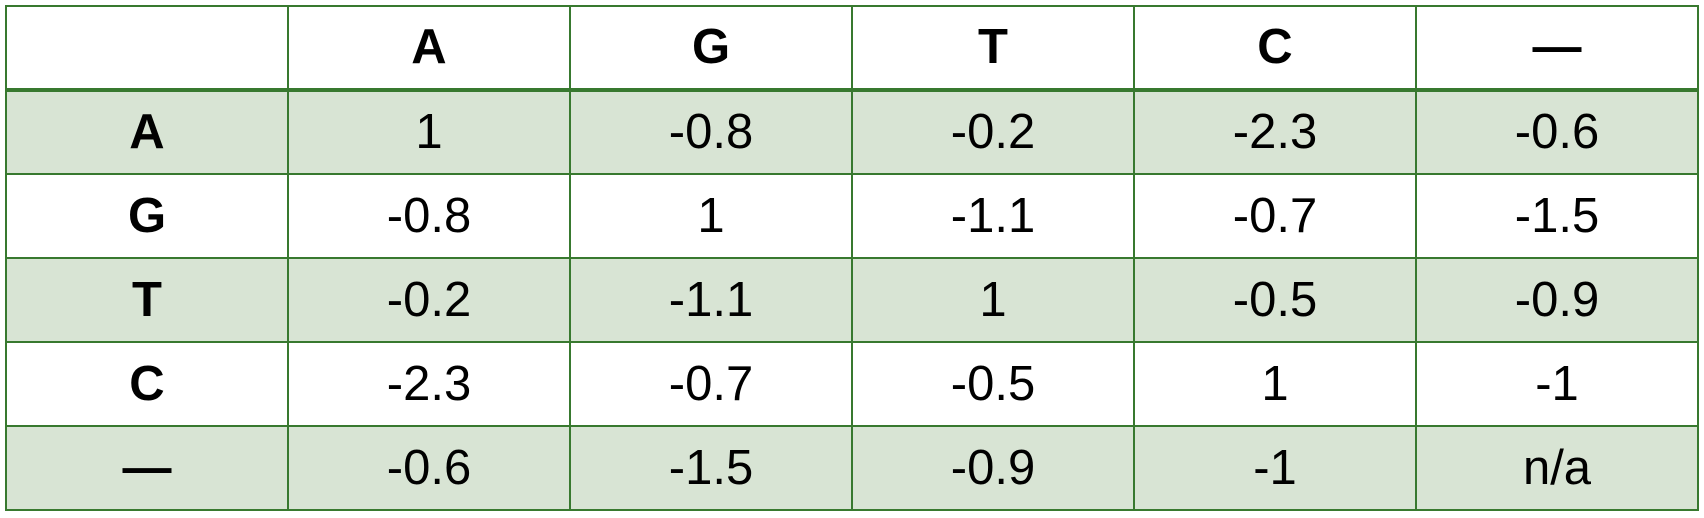  Describe the element at coordinates (147, 384) in the screenshot. I see `row-header-c: C` at that location.